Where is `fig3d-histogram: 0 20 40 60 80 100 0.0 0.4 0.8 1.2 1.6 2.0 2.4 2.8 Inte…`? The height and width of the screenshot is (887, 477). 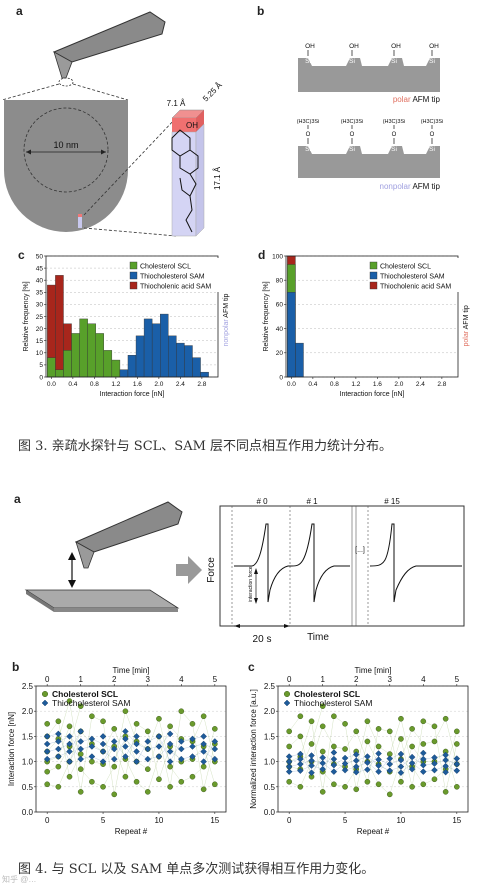
fig3d-histogram: 0 20 40 60 80 100 0.0 0.4 0.8 1.2 1.6 2.0 2.4 2.8 Inte… is located at coordinates (367, 325).